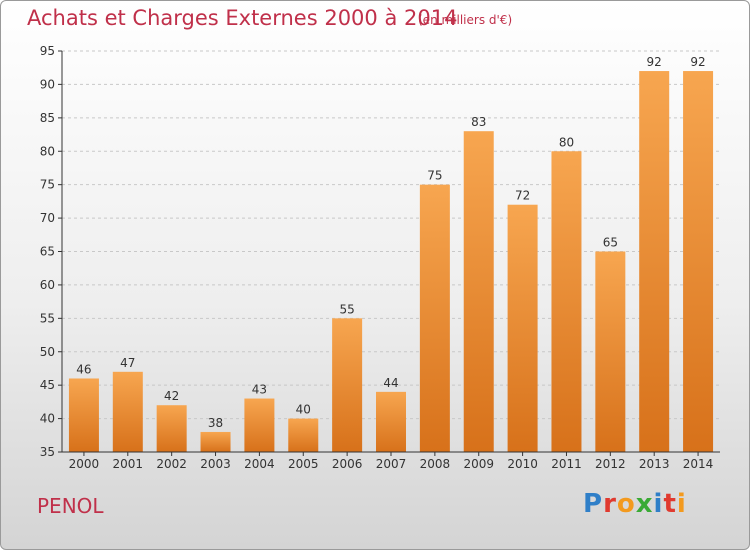  I want to click on data-label: 43, so click(259, 390).